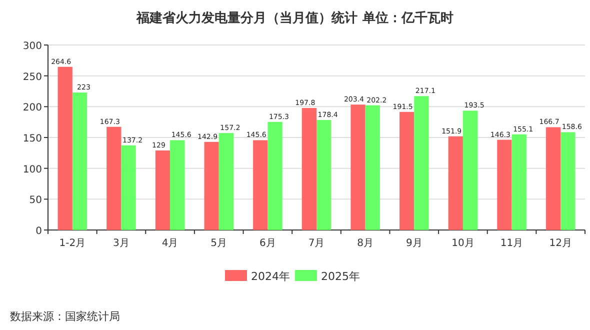 The width and height of the screenshot is (590, 330). I want to click on xtick: 6月, so click(268, 243).